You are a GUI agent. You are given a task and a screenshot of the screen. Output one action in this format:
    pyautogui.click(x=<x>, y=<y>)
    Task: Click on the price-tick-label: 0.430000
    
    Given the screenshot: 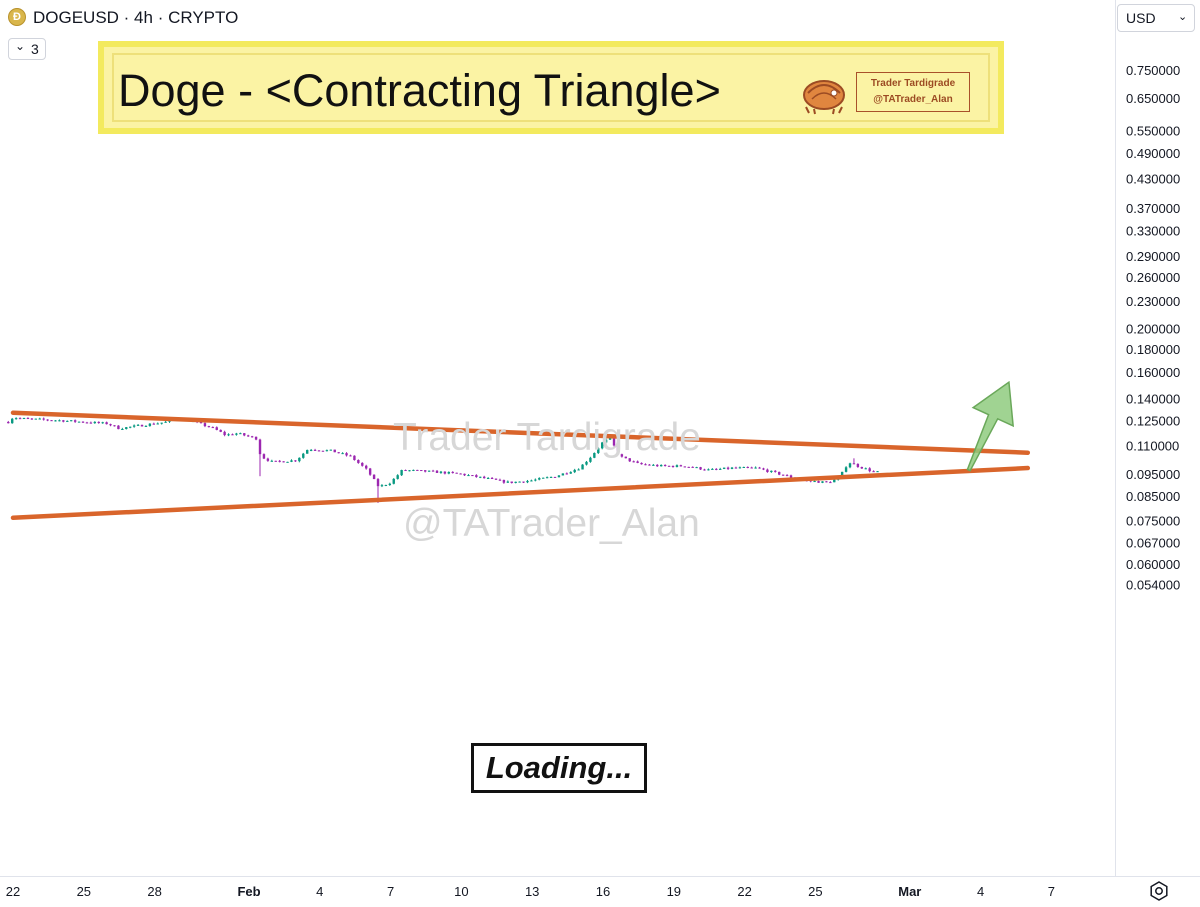 What is the action you would take?
    pyautogui.click(x=1153, y=179)
    